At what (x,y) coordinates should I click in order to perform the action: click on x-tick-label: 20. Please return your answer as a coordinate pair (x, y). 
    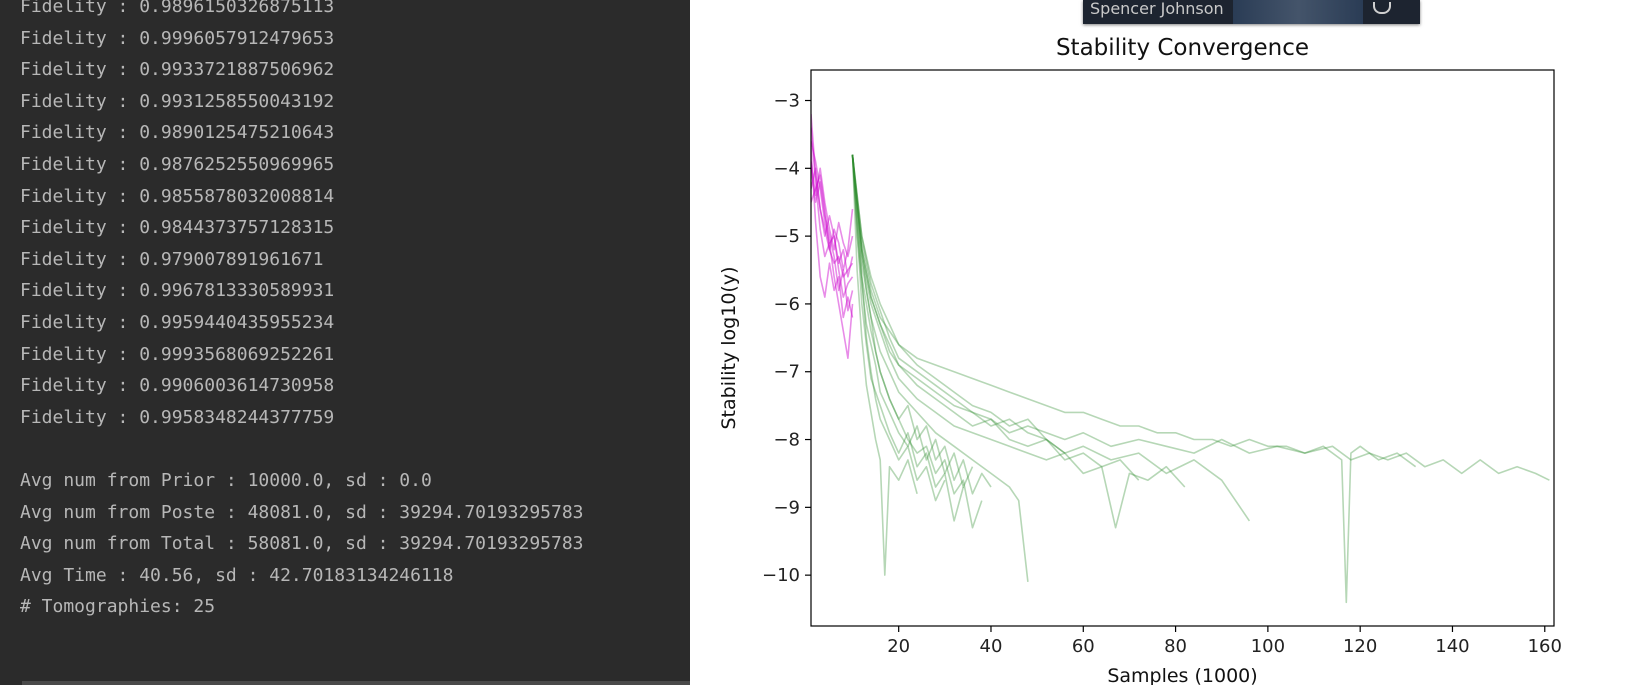
    Looking at the image, I should click on (898, 646).